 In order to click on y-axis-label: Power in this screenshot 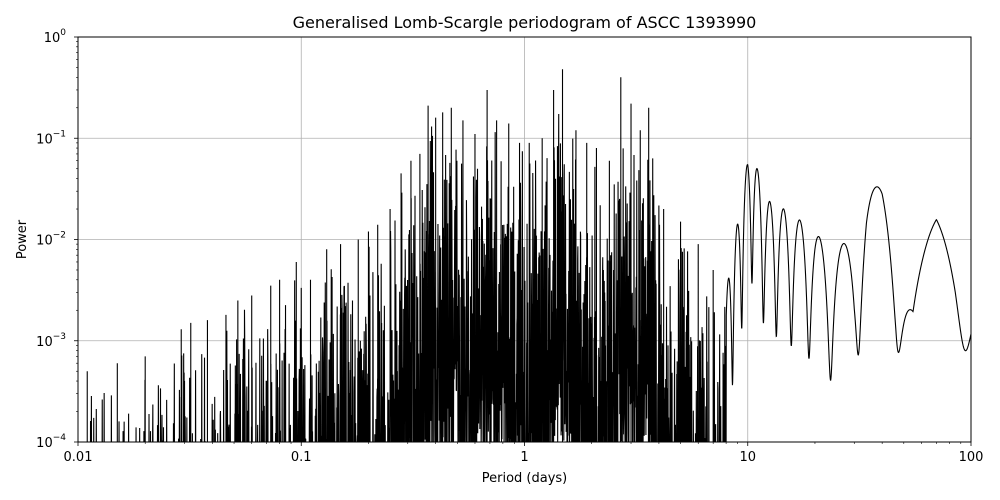, I will do `click(22, 239)`.